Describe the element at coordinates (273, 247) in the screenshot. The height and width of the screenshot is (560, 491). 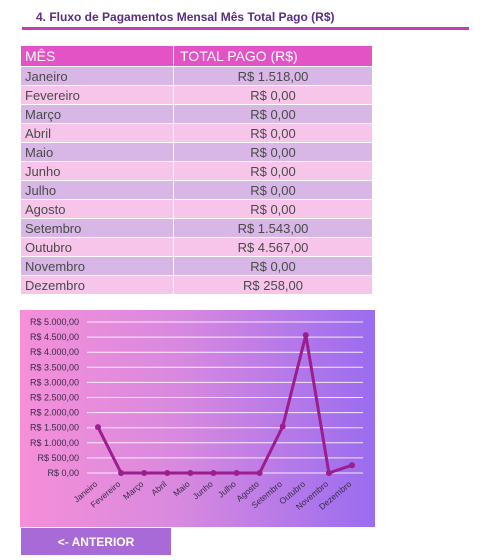
I see `total-cell: R$ 4.567,00` at that location.